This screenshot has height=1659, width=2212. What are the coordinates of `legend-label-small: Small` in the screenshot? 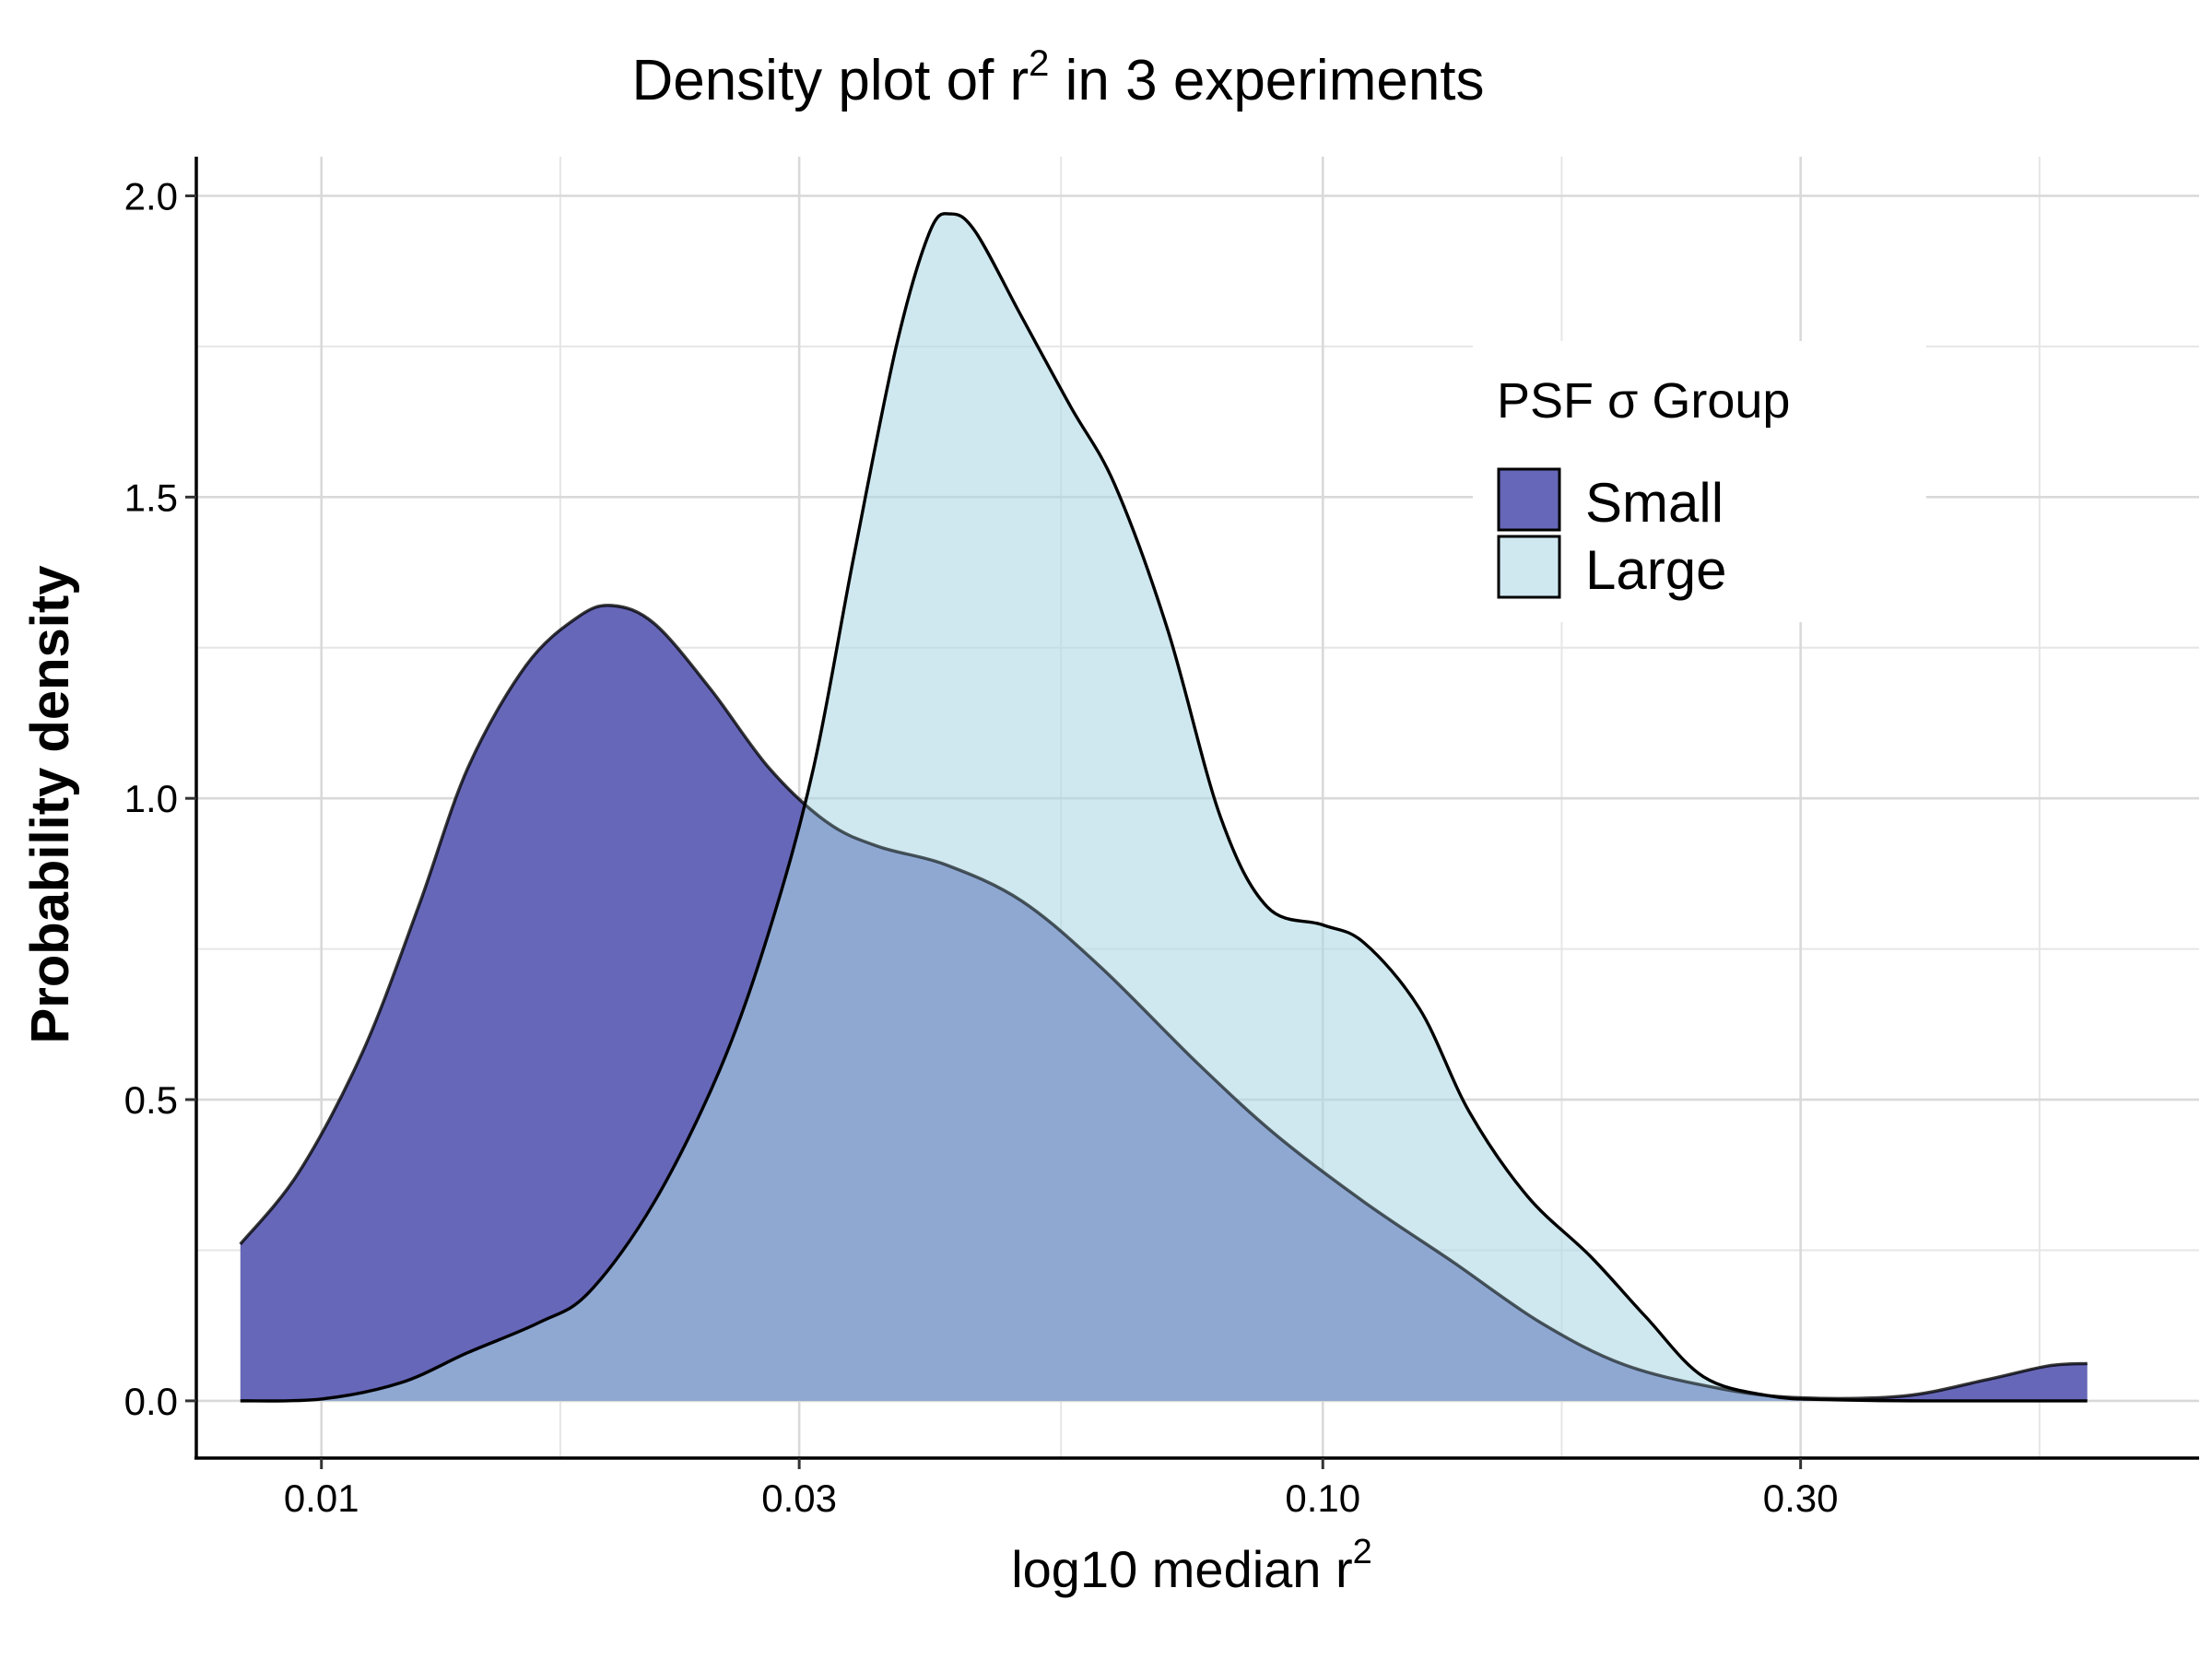 It's located at (1654, 503).